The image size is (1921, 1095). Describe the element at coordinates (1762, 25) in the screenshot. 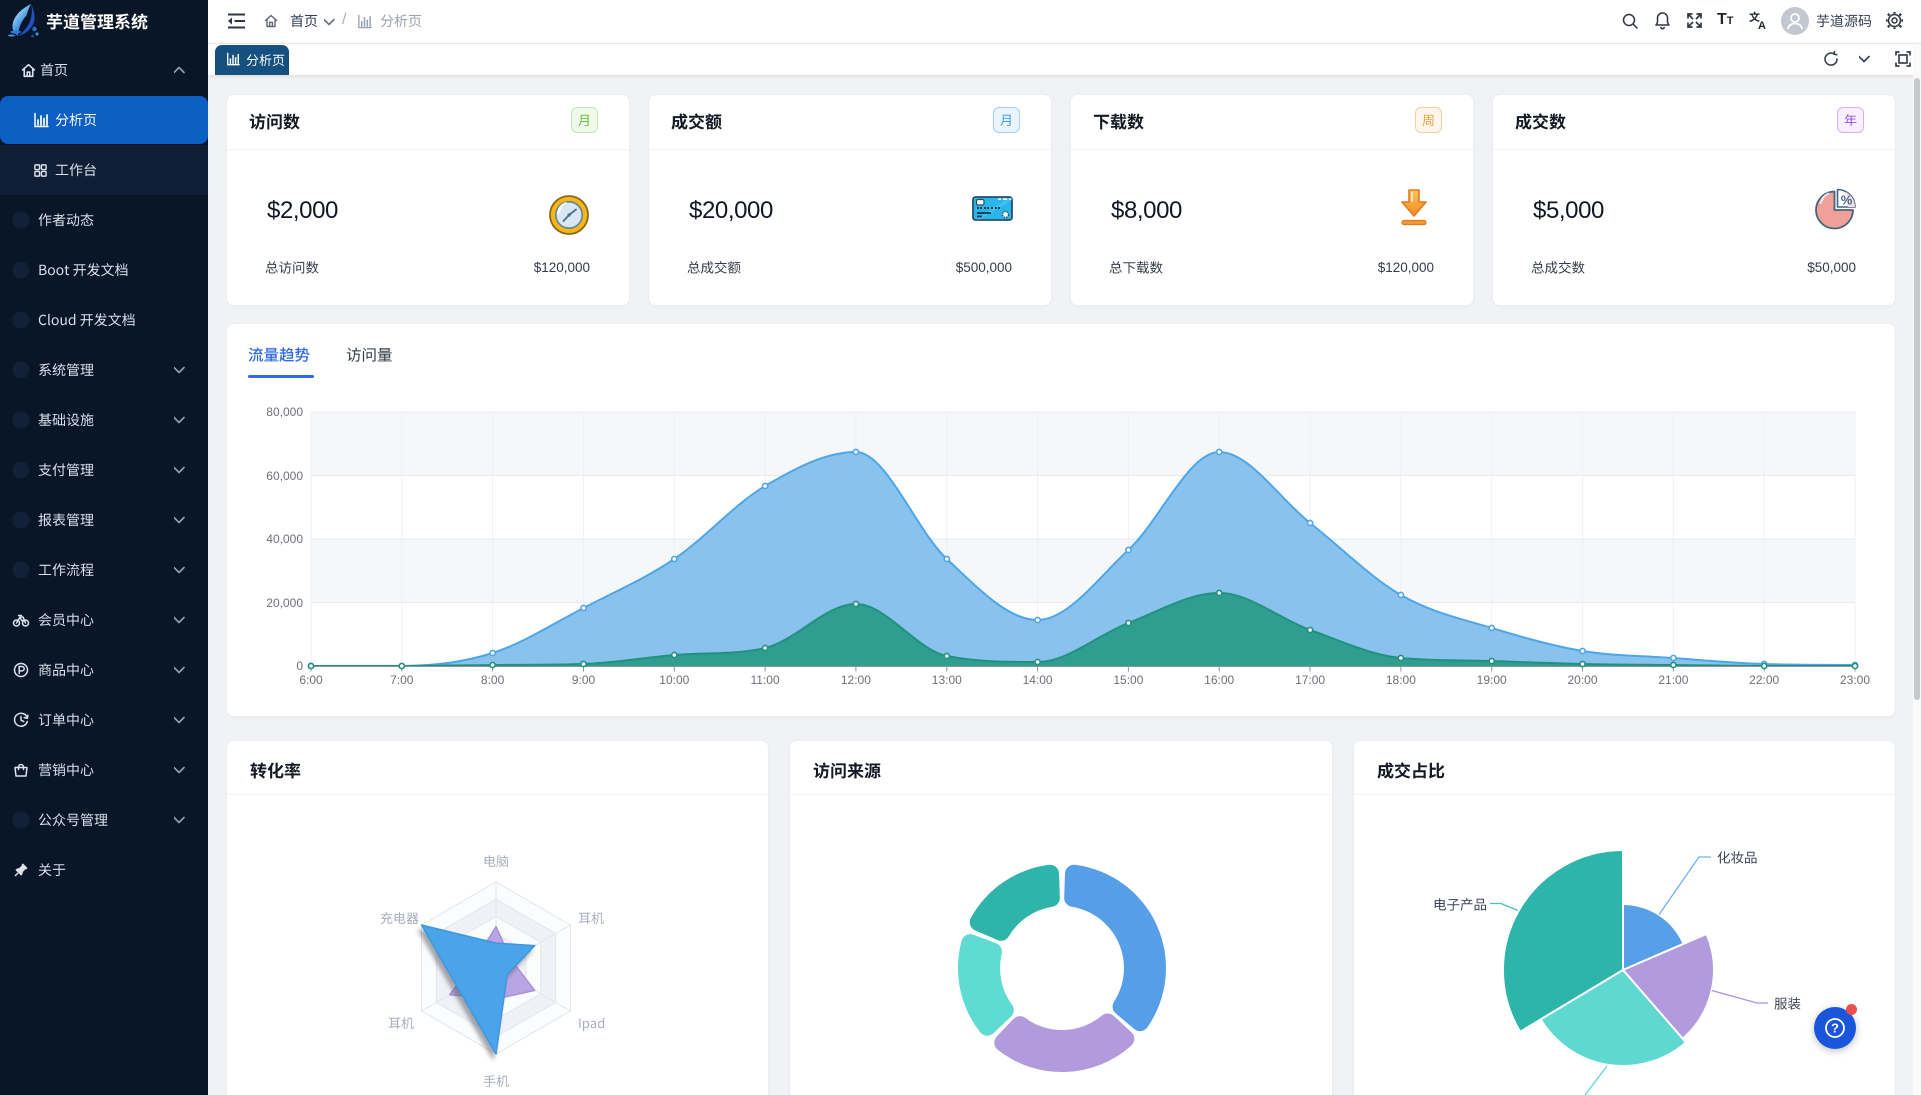

I see `svg-text: A` at that location.